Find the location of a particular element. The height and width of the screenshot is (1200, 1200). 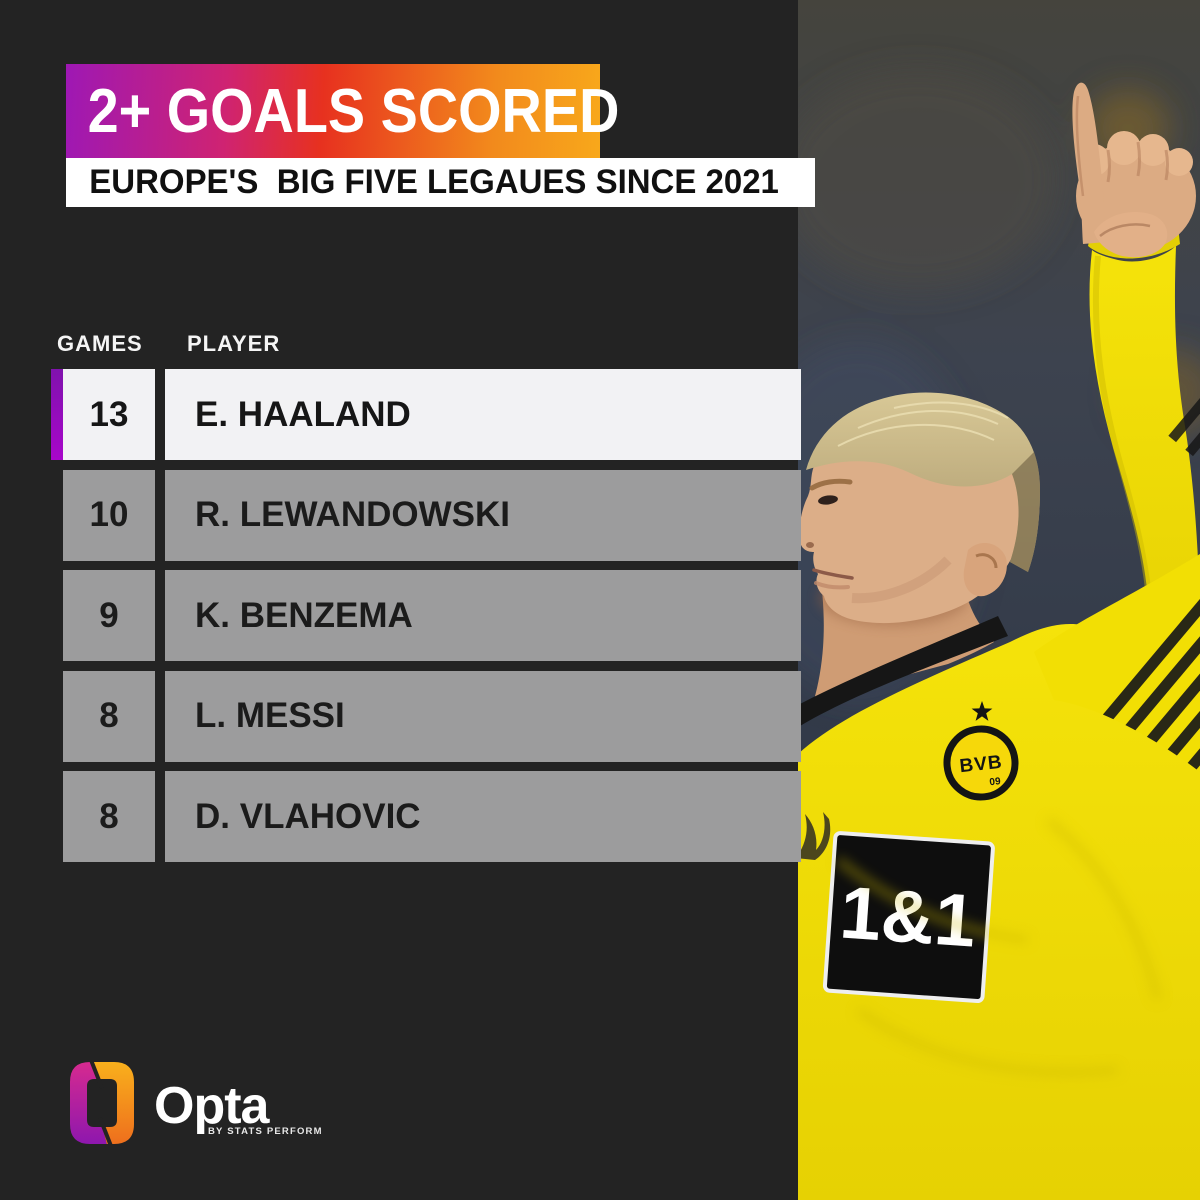

opta-branding: Opta BY STATS PERFORM is located at coordinates (220, 1110).